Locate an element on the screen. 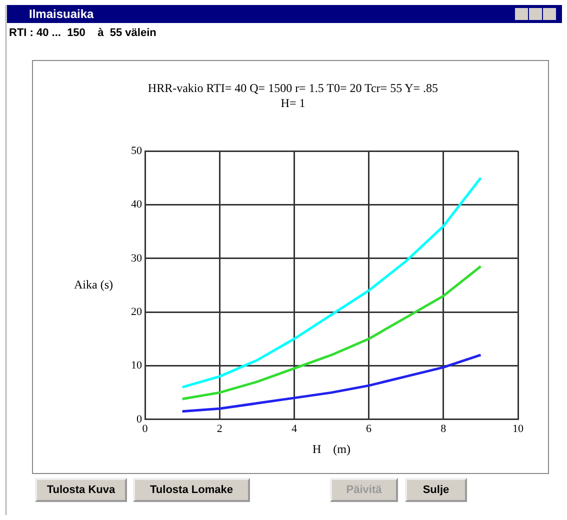  x-tick-label: 6 is located at coordinates (369, 428).